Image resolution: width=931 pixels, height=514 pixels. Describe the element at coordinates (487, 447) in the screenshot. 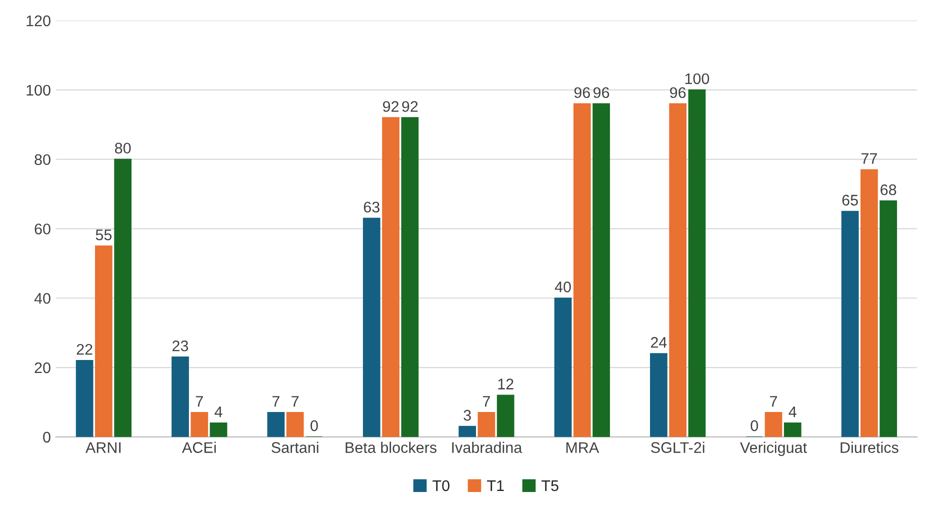

I see `x-tick-label: Ivabradina` at that location.